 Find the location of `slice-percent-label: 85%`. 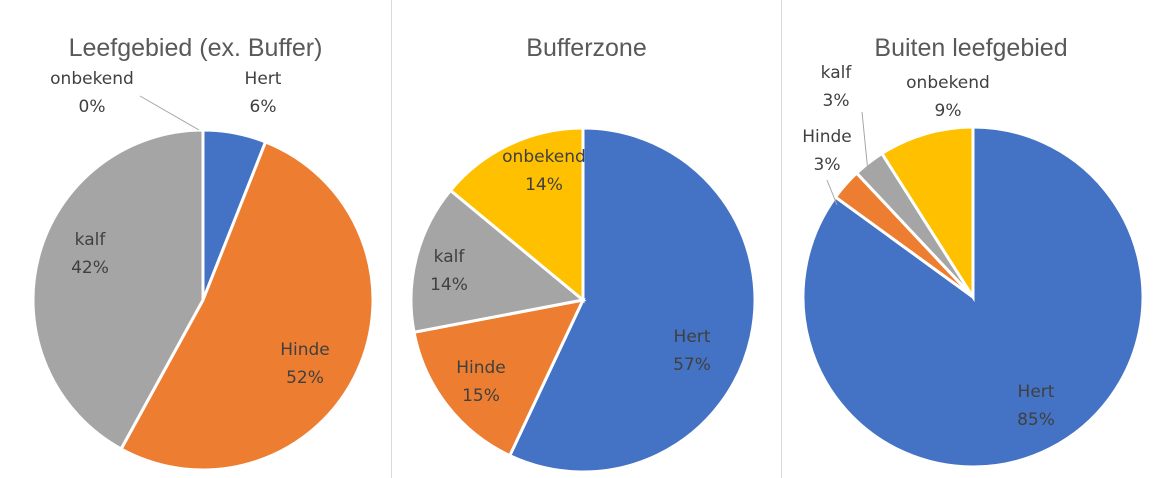

slice-percent-label: 85% is located at coordinates (1036, 420).